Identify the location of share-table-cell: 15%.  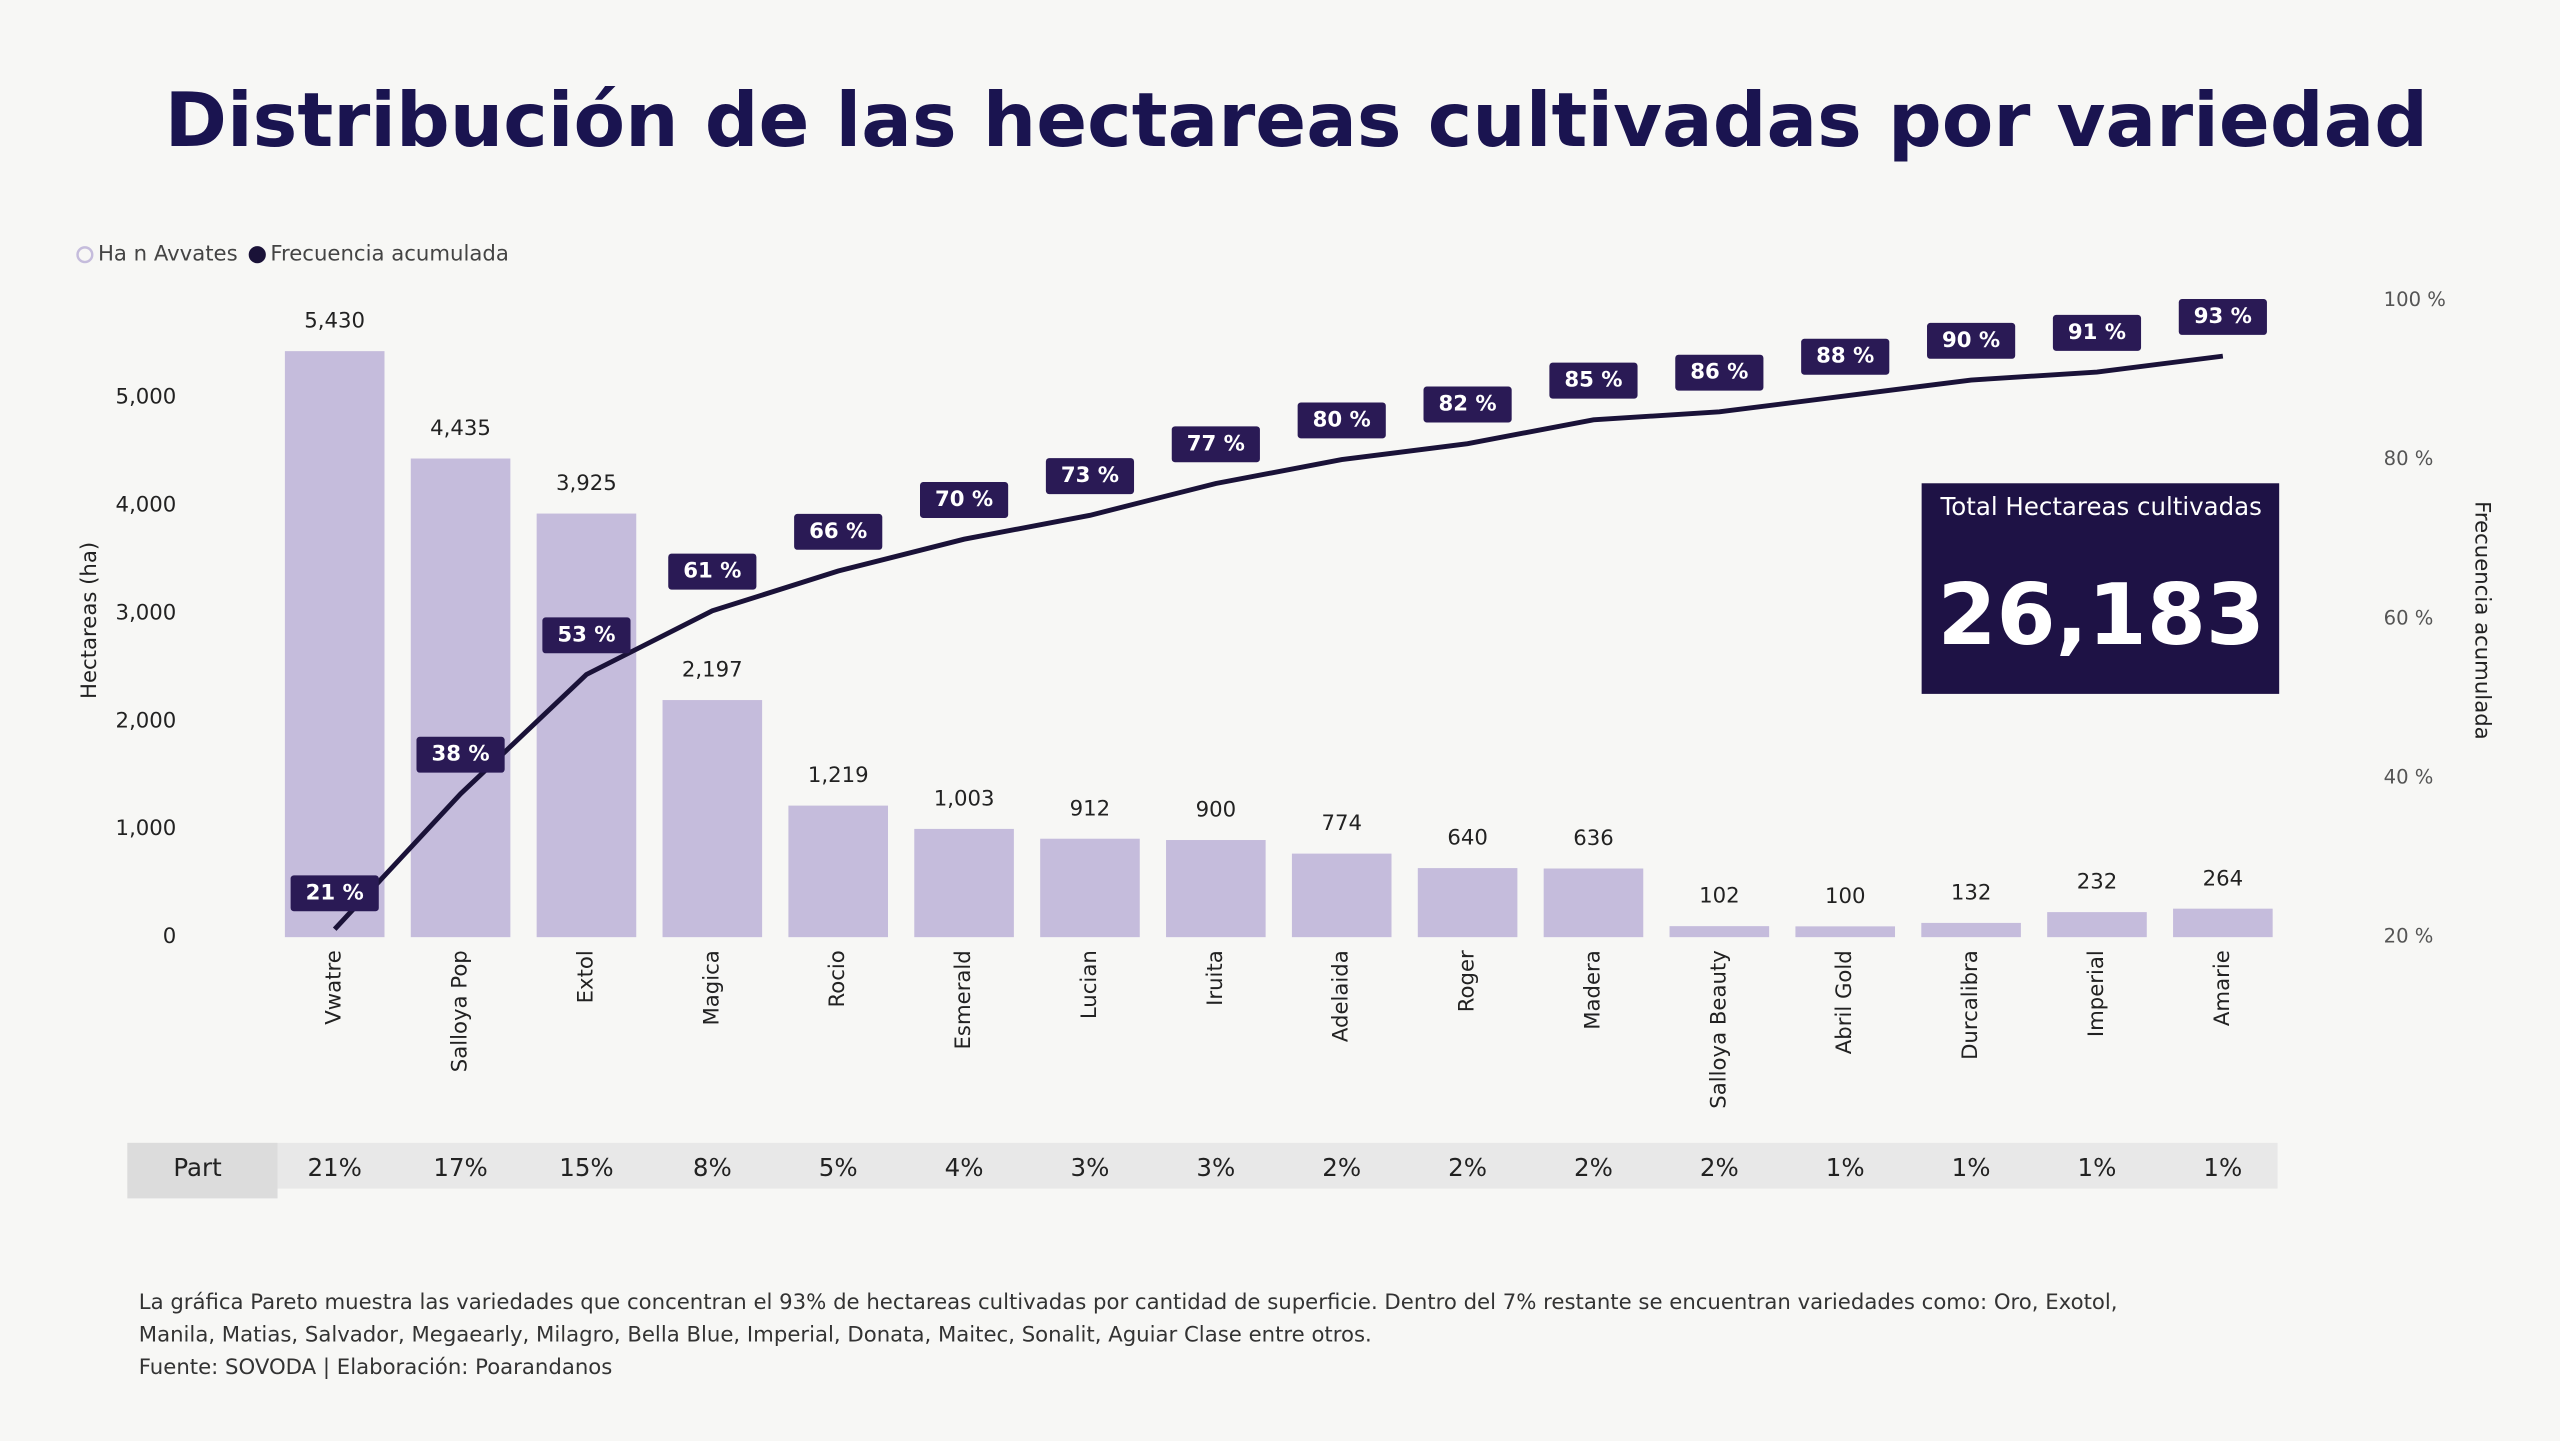
(586, 1167).